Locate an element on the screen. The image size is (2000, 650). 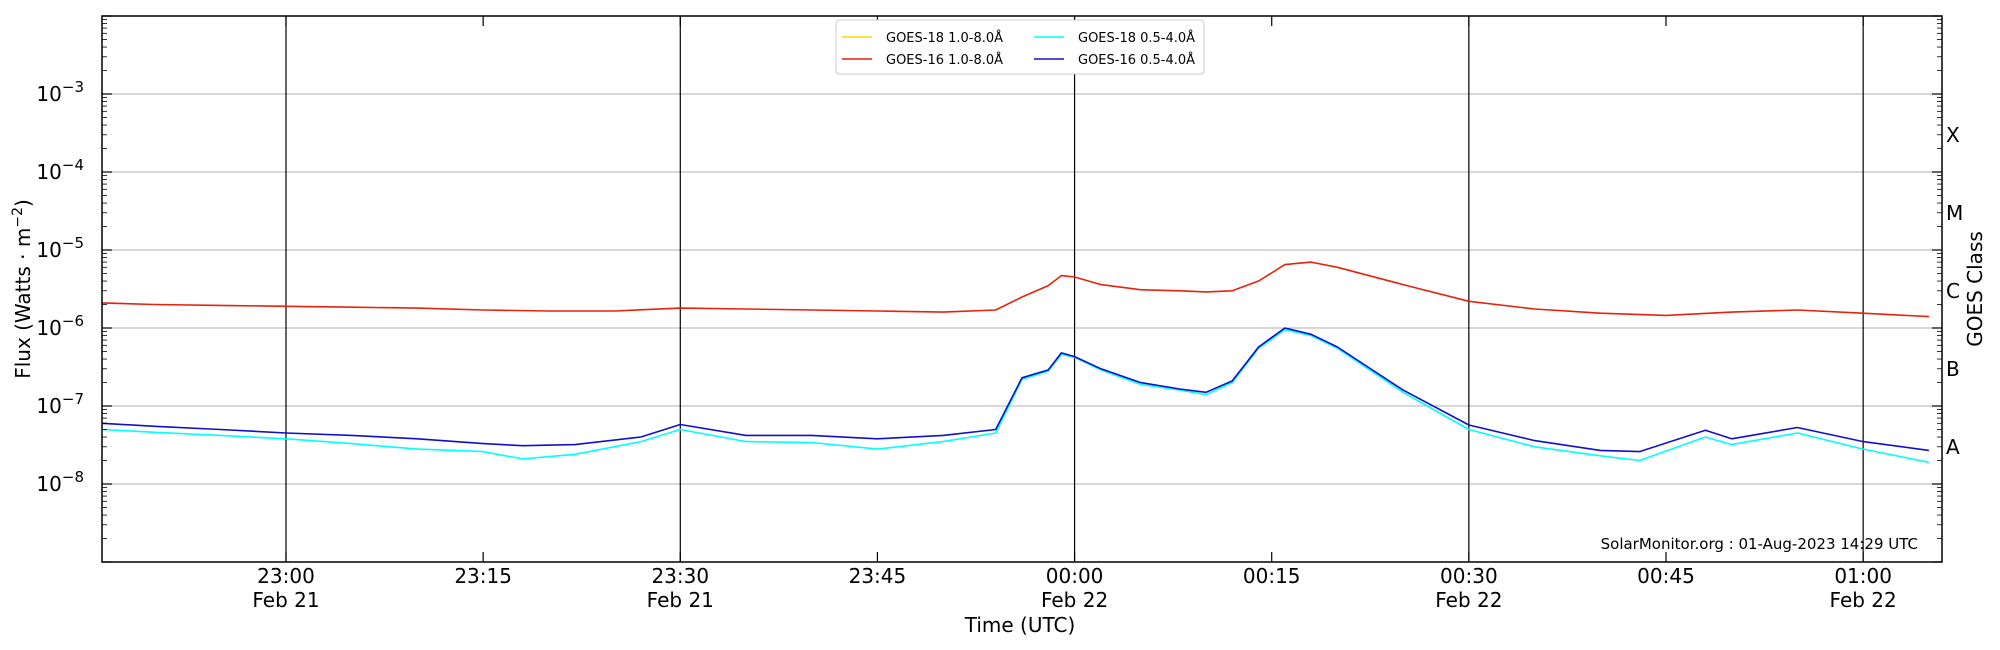
x-tick-label: 23:45 is located at coordinates (878, 576).